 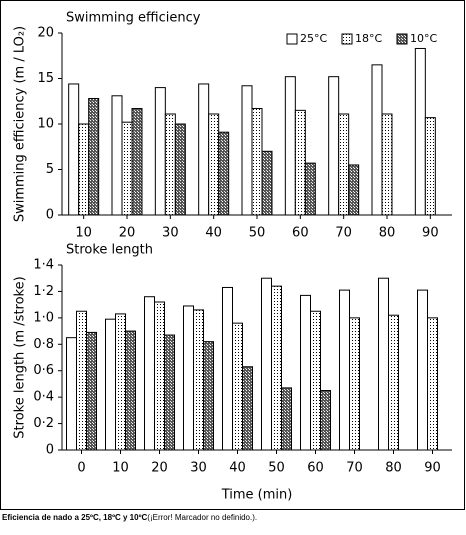 What do you see at coordinates (368, 38) in the screenshot?
I see `legend-label: 18°C` at bounding box center [368, 38].